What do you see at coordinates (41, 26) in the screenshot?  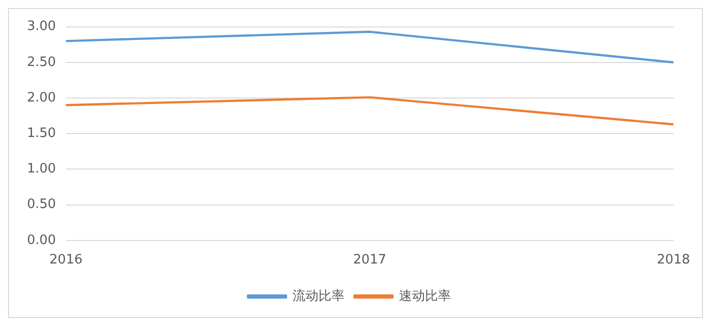 I see `y-tick-label: 3.00` at bounding box center [41, 26].